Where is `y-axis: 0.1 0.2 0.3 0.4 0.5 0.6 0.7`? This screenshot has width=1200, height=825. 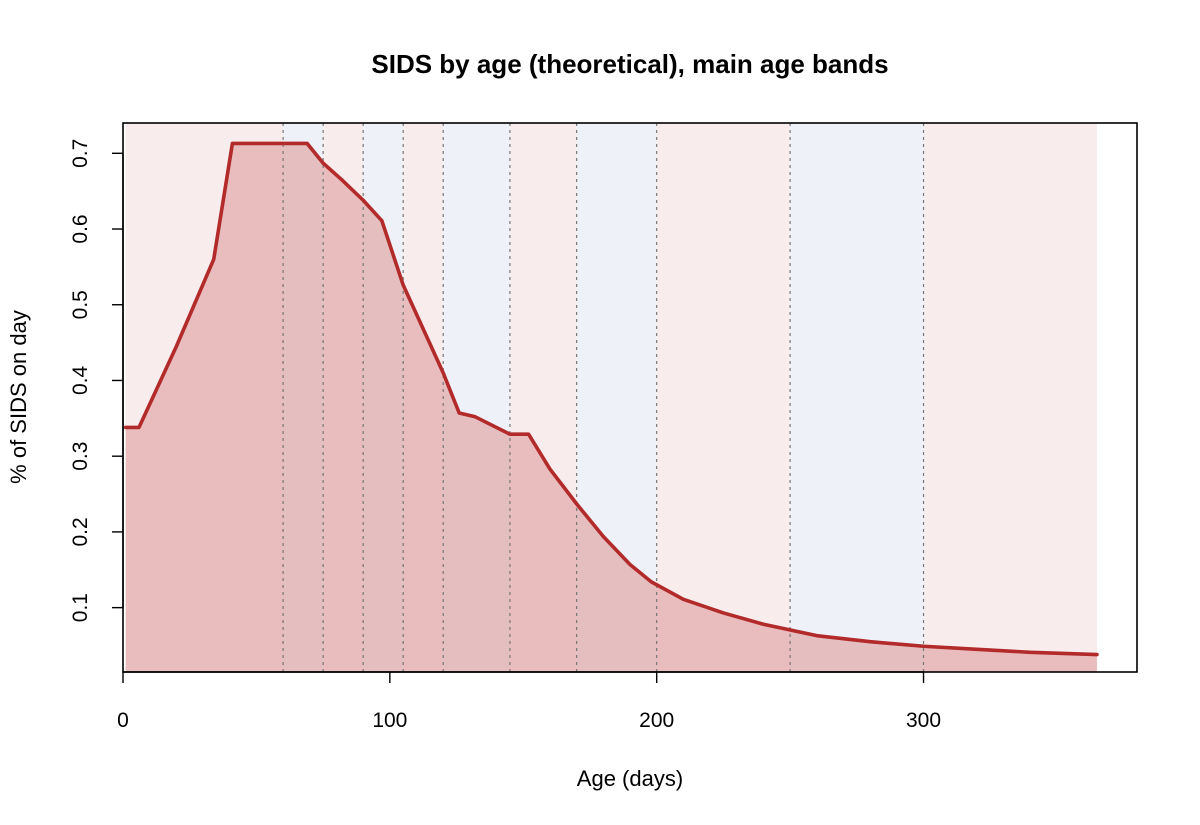
y-axis: 0.1 0.2 0.3 0.4 0.5 0.6 0.7 is located at coordinates (96, 380).